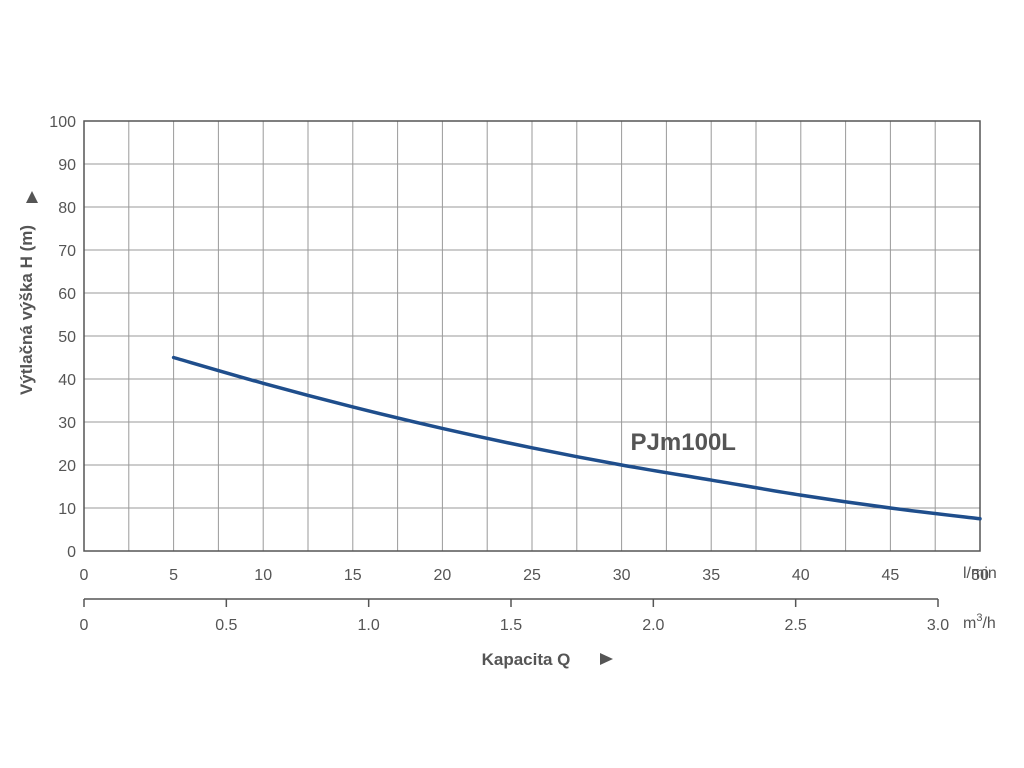 The width and height of the screenshot is (1024, 768). I want to click on y-tick-label: 90, so click(67, 165).